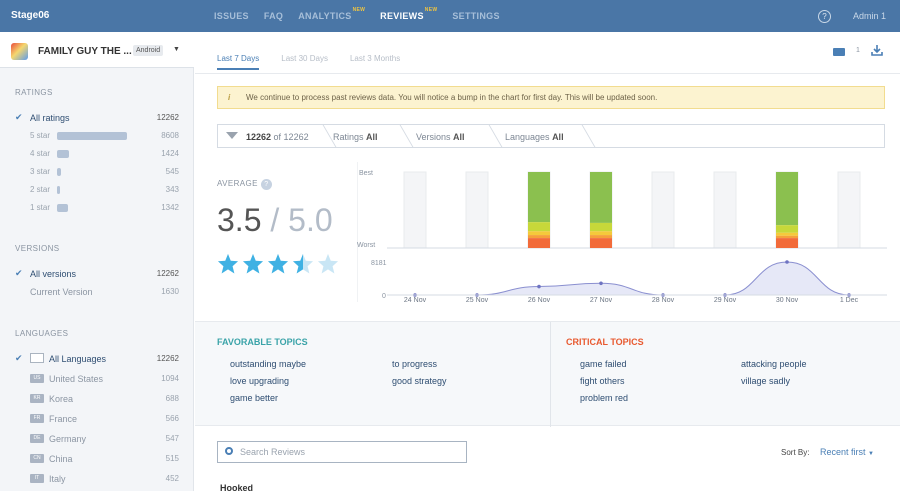 The height and width of the screenshot is (491, 900). Describe the element at coordinates (37, 458) in the screenshot. I see `flag-icon: CN` at that location.